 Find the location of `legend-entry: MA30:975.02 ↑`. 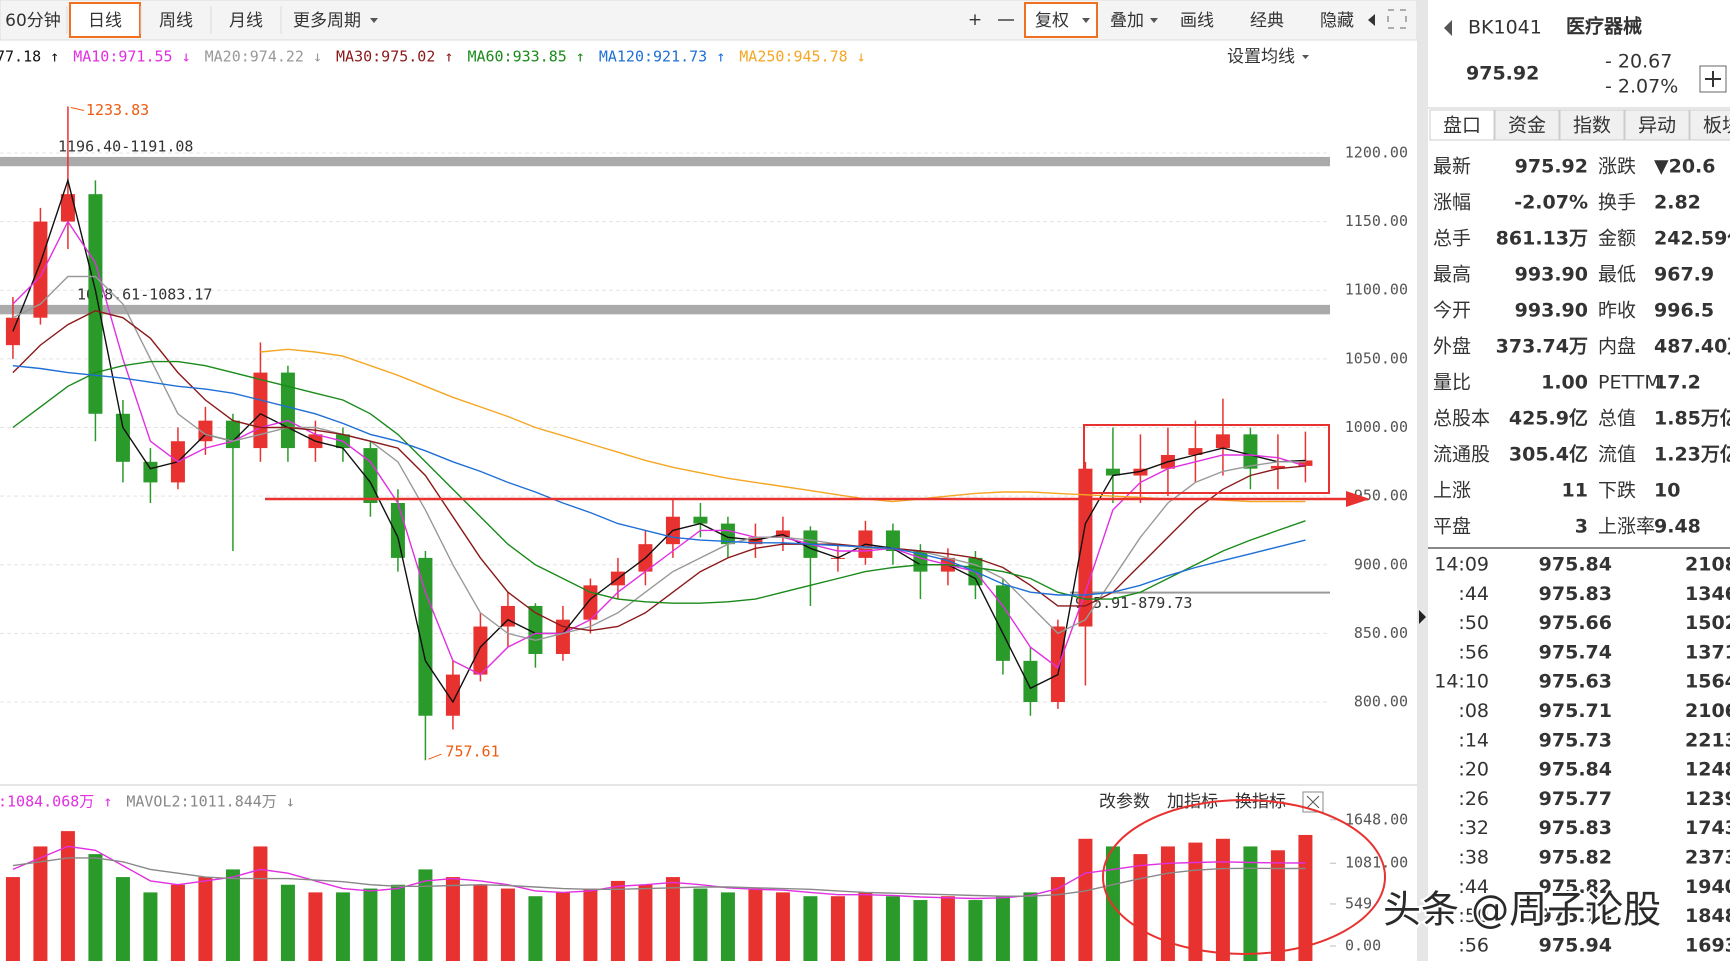

legend-entry: MA30:975.02 ↑ is located at coordinates (394, 57).